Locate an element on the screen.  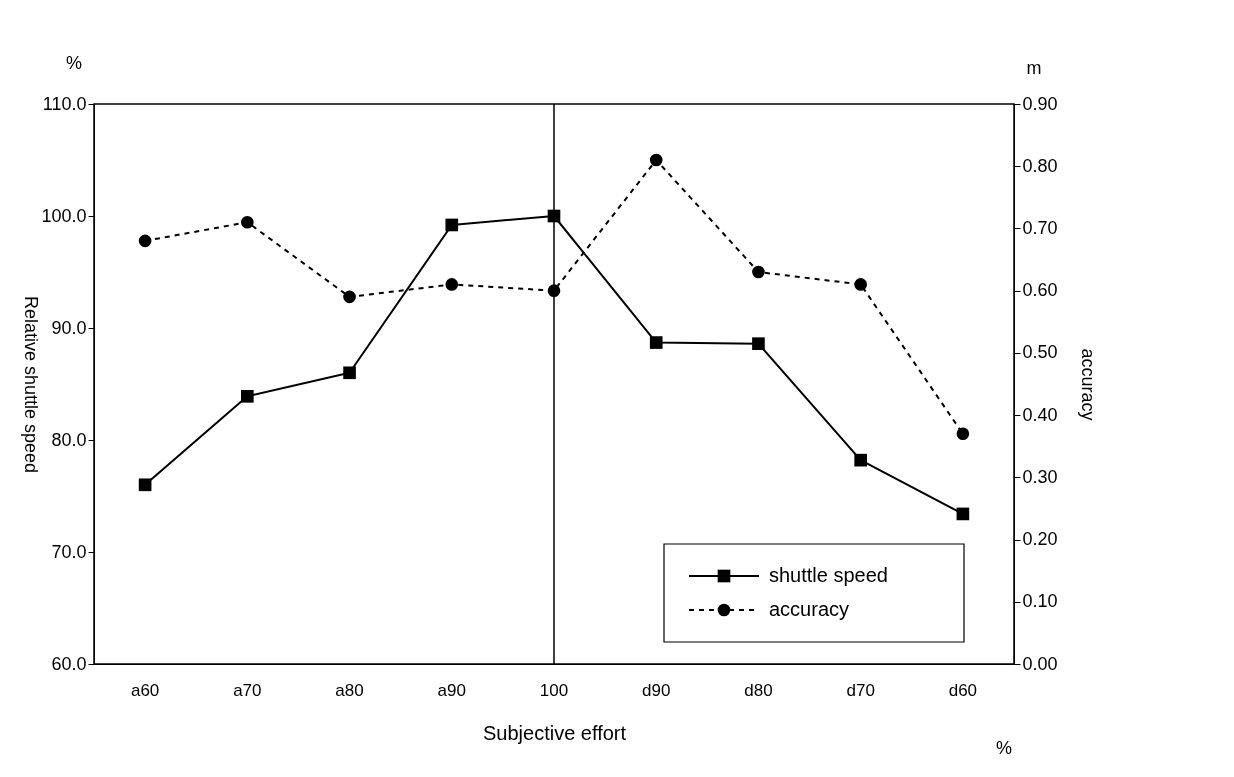
x-tick-label: a70 is located at coordinates (247, 690).